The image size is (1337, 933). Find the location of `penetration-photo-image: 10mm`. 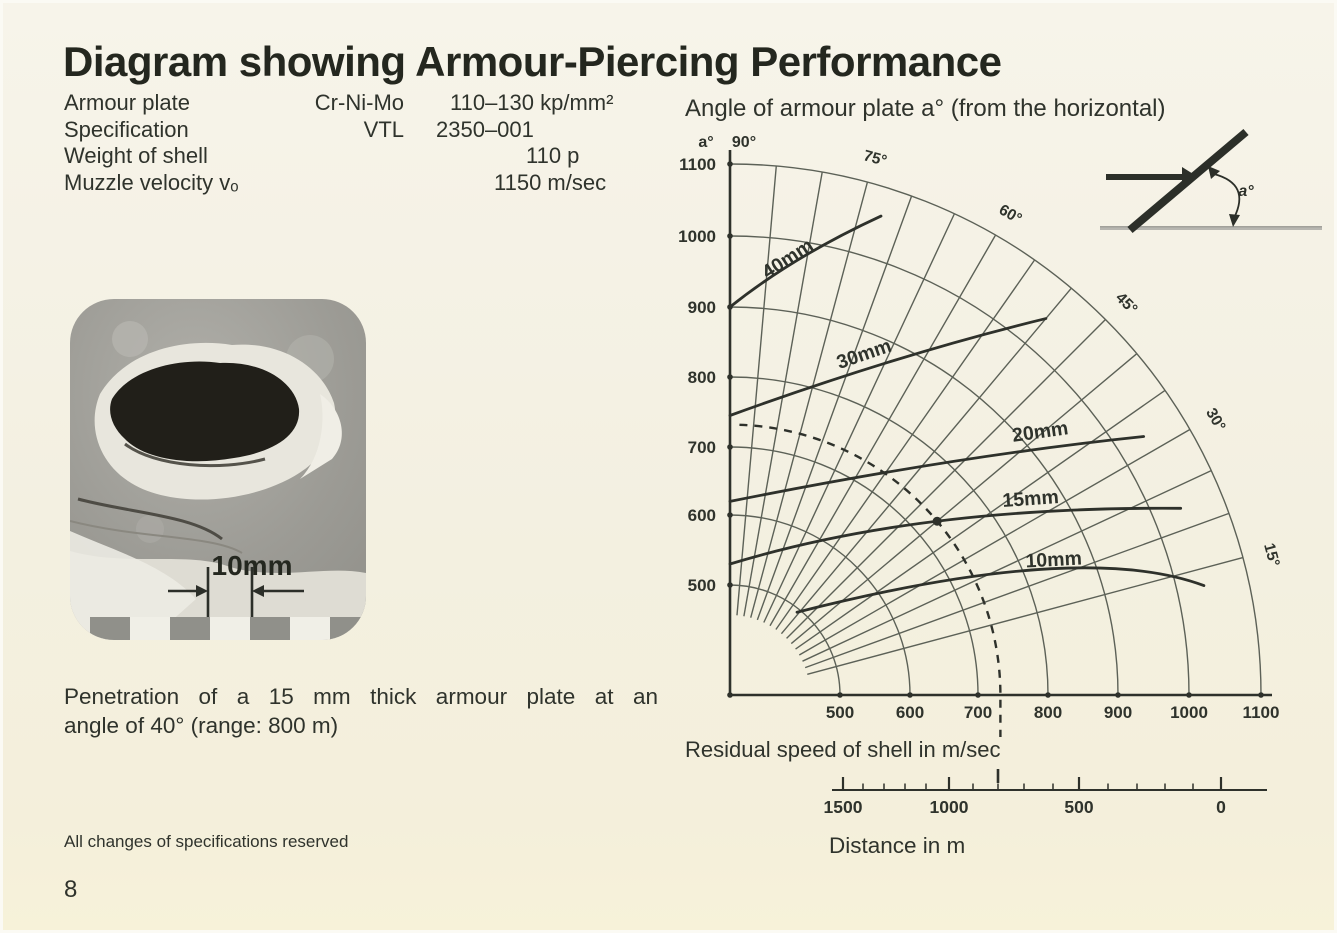

penetration-photo-image: 10mm is located at coordinates (218, 469).